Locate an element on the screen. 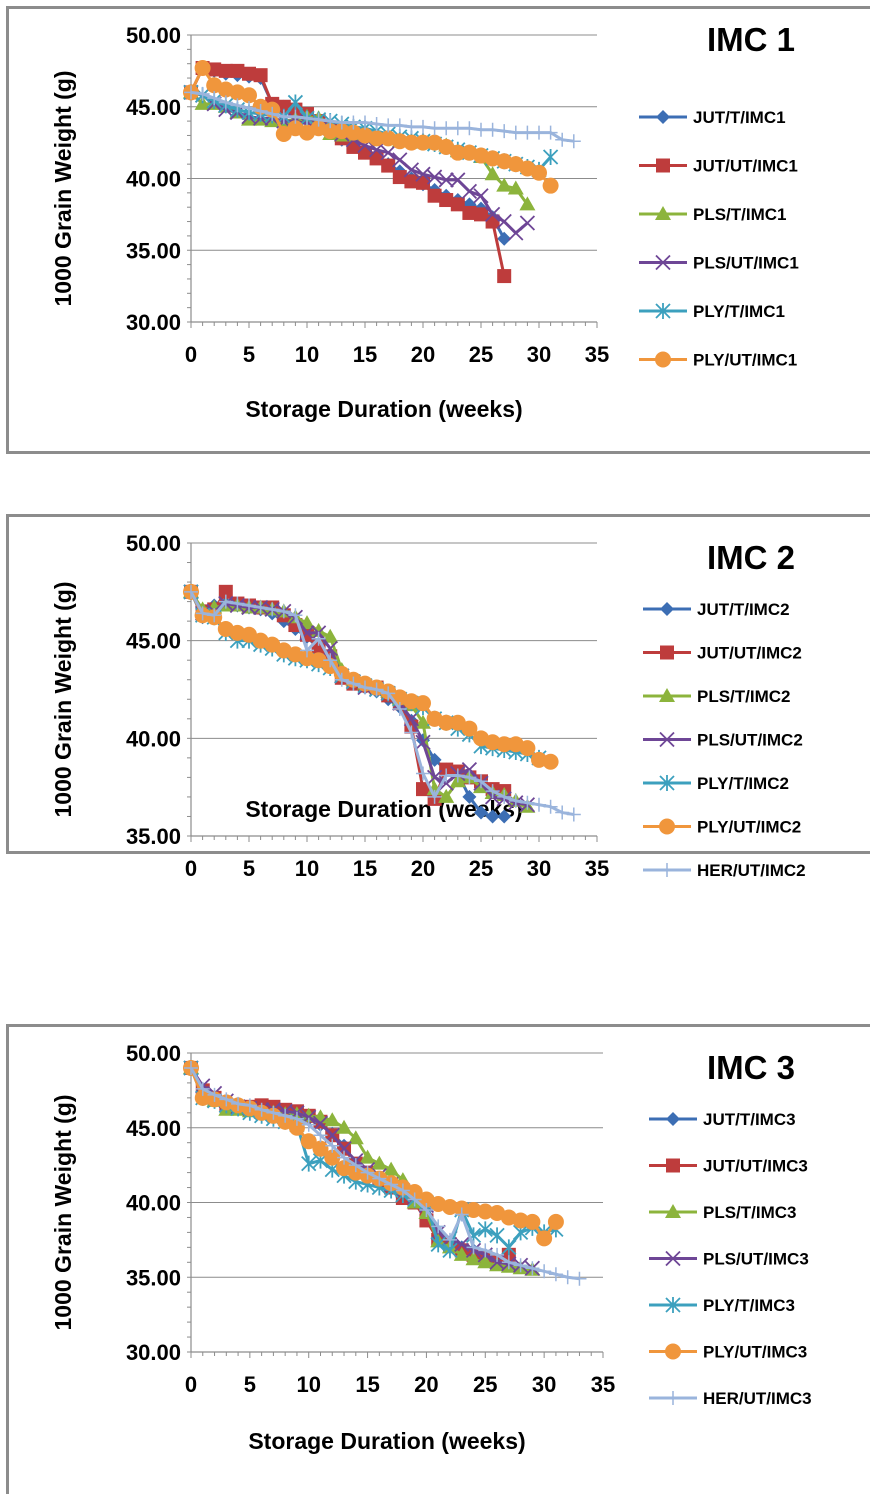 The height and width of the screenshot is (1497, 870). legend-label: JUT/T/IMC3 is located at coordinates (749, 1119).